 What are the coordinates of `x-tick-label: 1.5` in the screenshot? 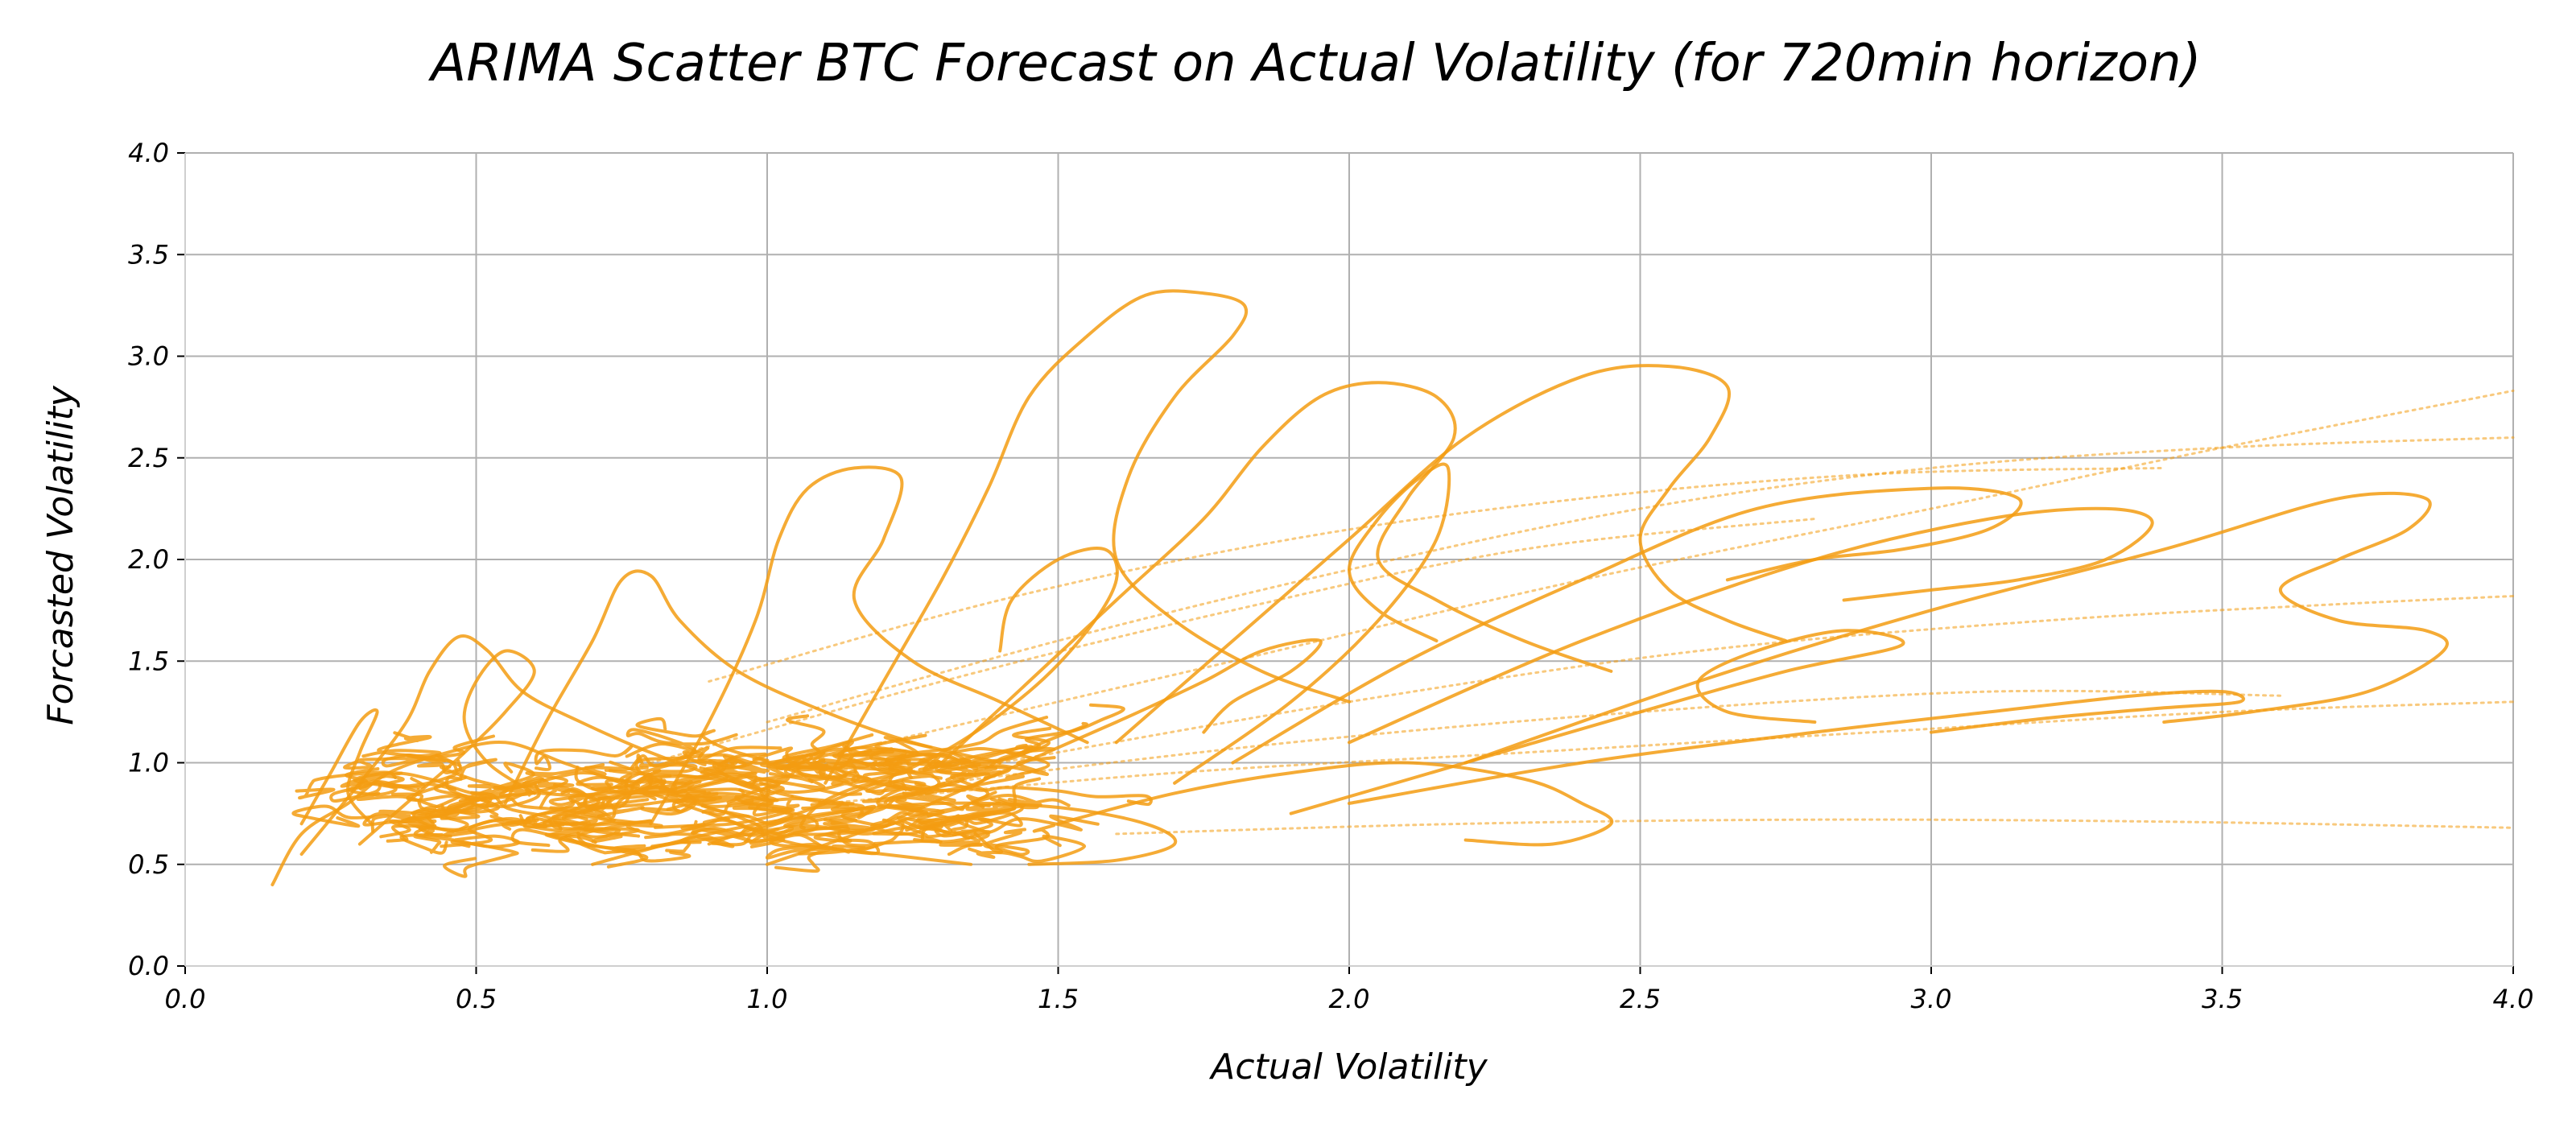 It's located at (1058, 999).